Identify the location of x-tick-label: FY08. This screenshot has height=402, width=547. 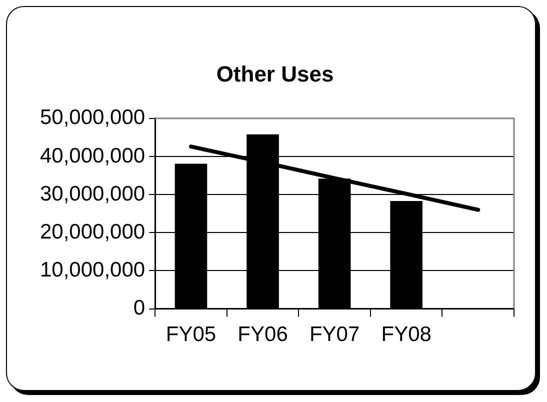
(406, 334).